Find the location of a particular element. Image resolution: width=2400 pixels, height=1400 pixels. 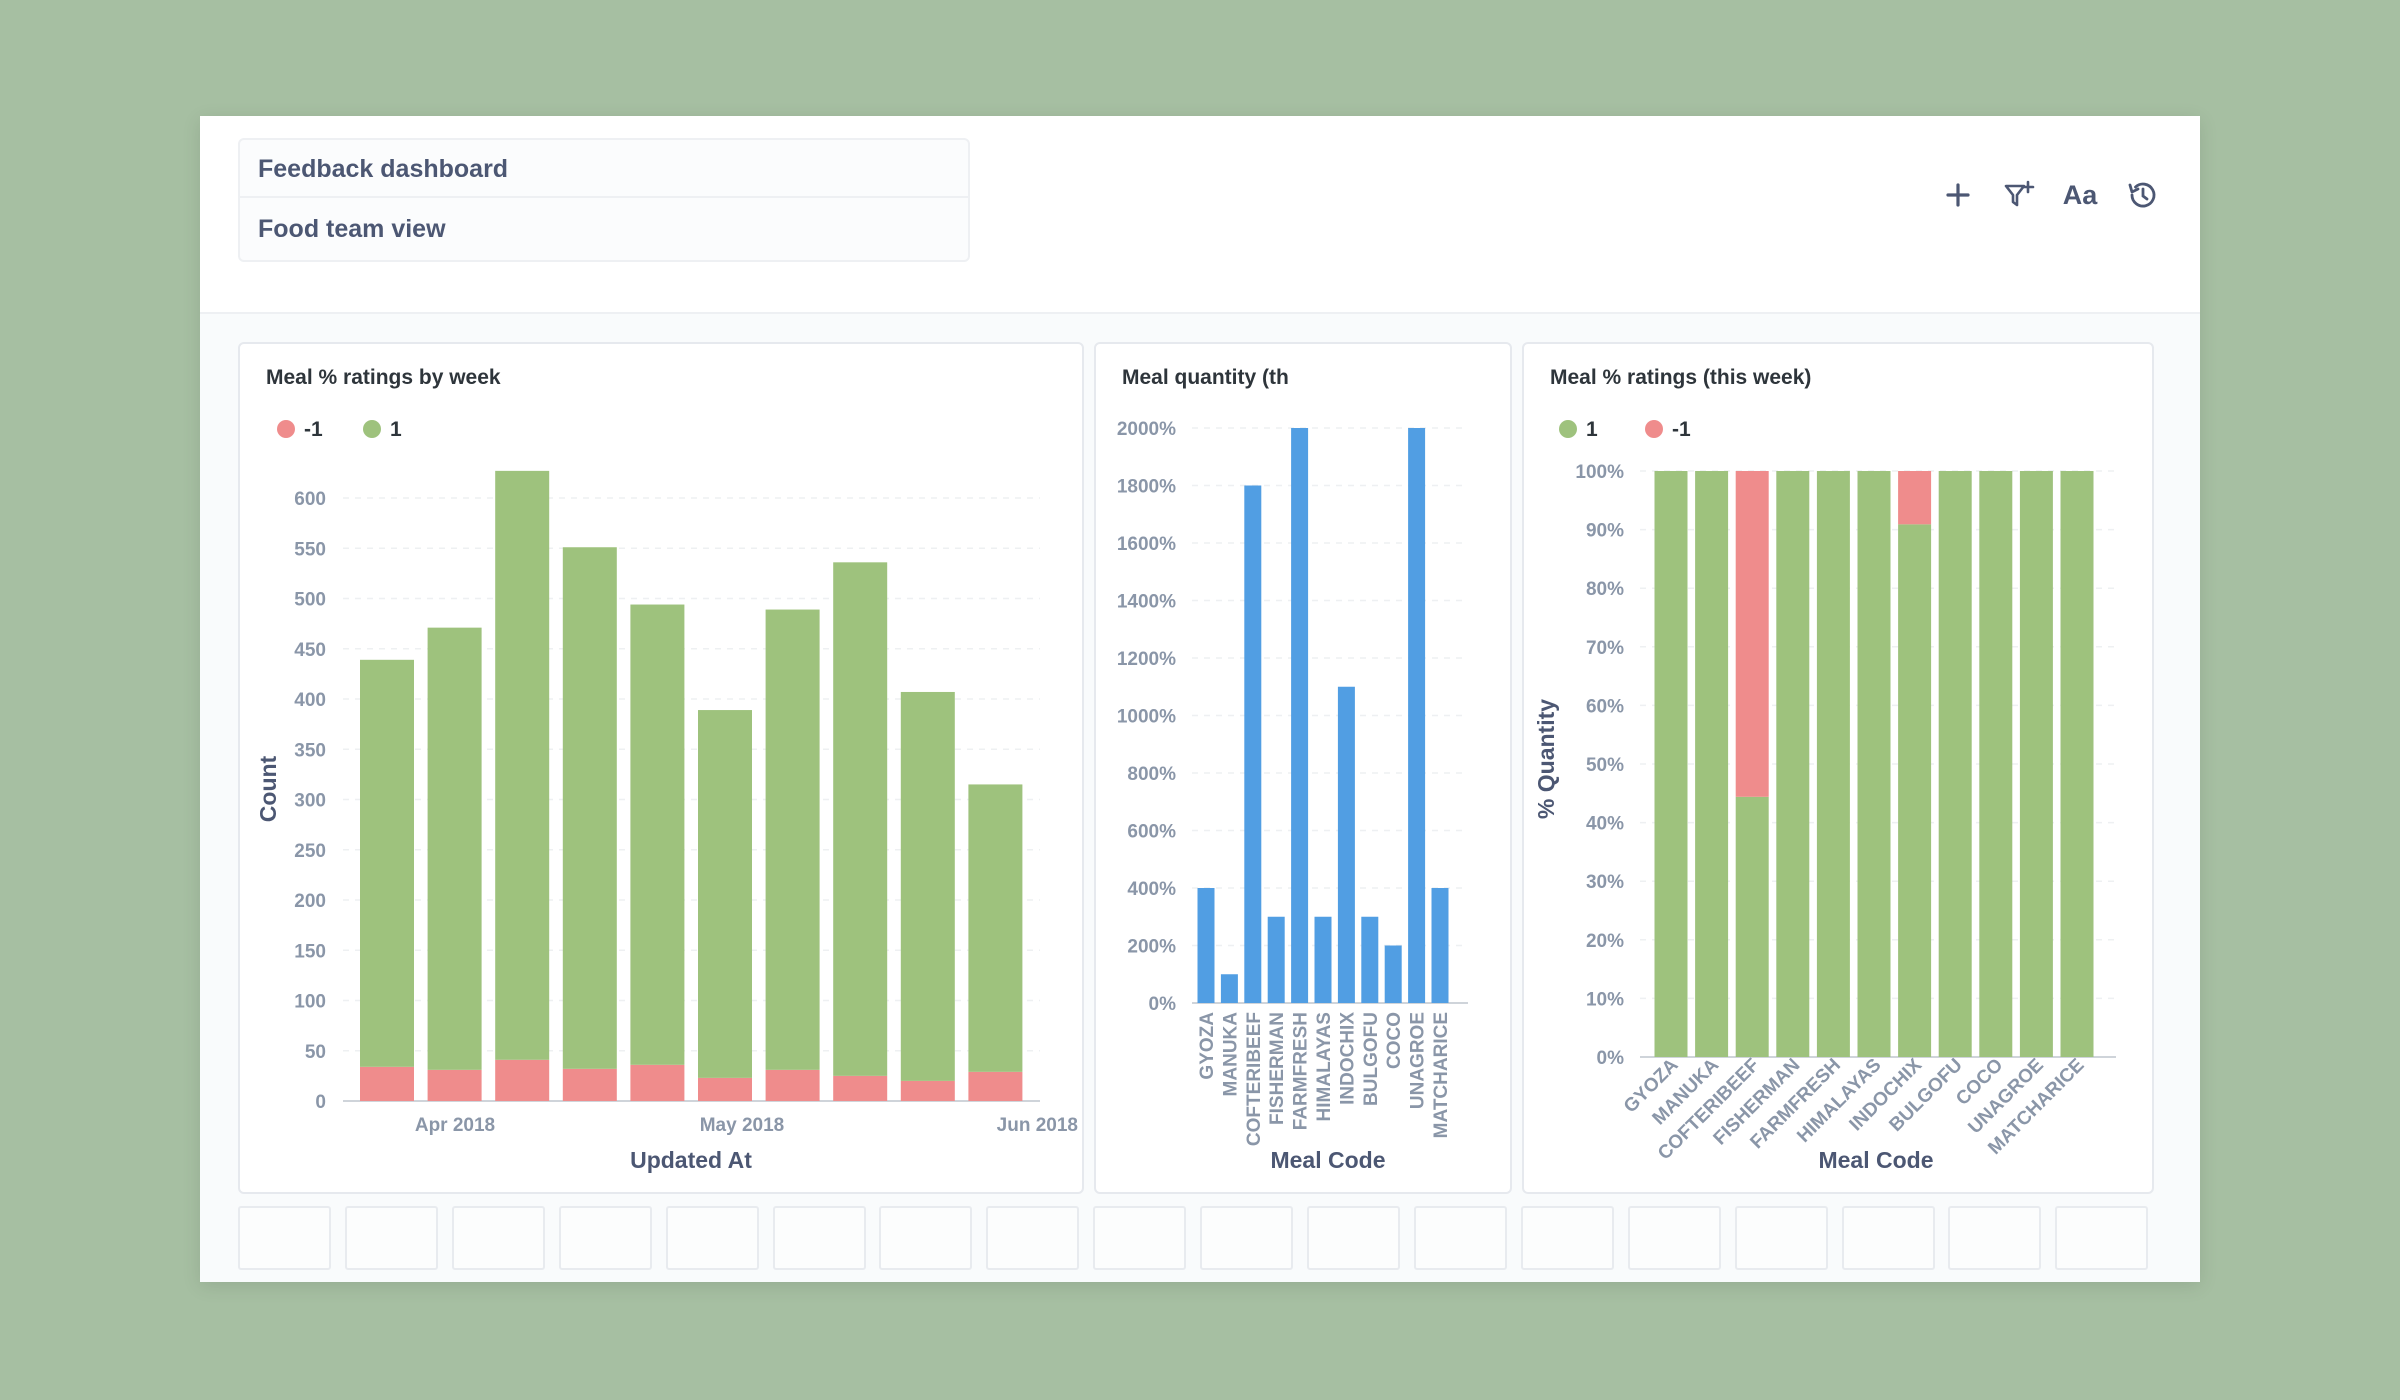

y-axis-title: % Quantity is located at coordinates (1546, 759).